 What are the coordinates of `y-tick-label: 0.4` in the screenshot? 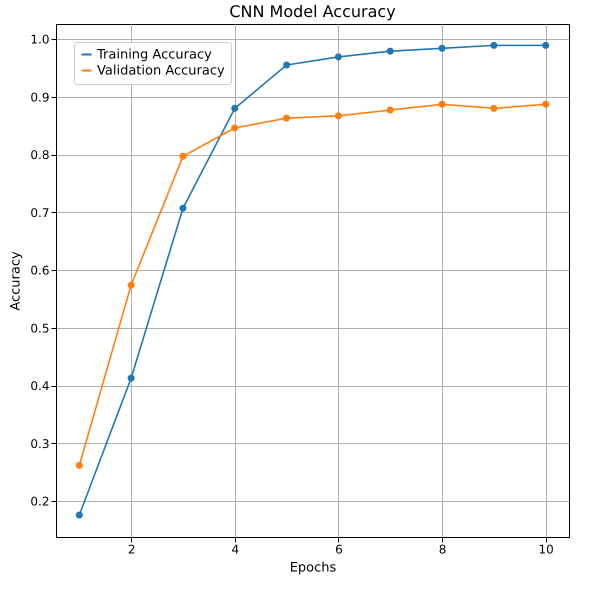 It's located at (40, 386).